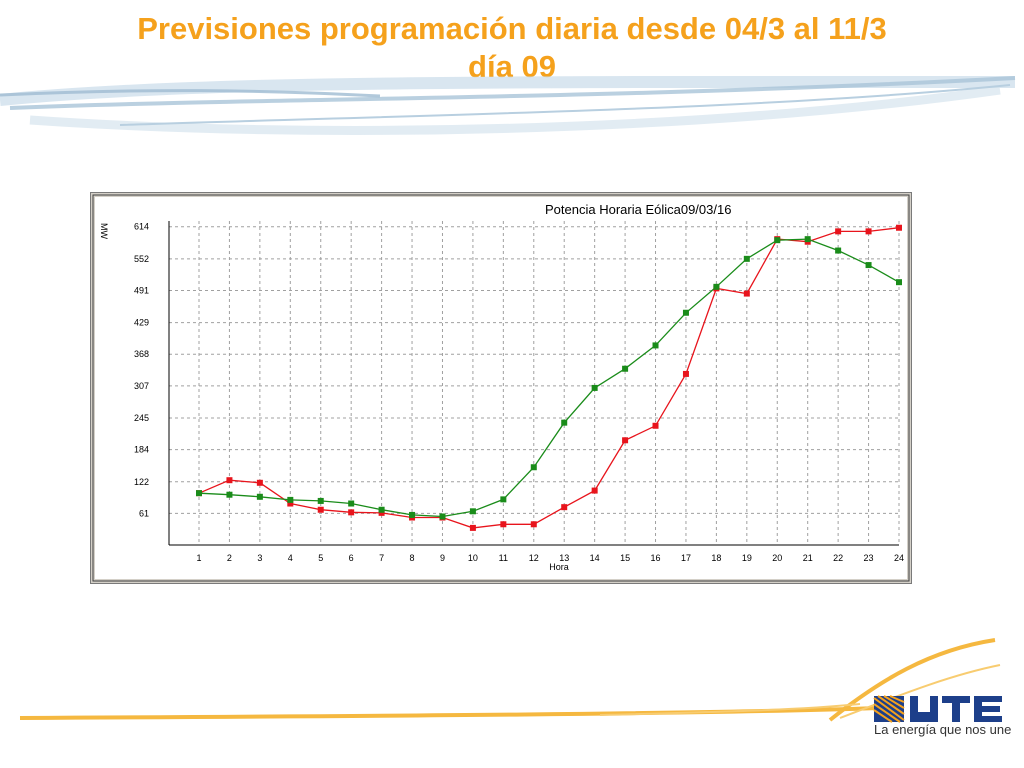 This screenshot has width=1024, height=768. Describe the element at coordinates (503, 558) in the screenshot. I see `x-tick-label: 11` at that location.